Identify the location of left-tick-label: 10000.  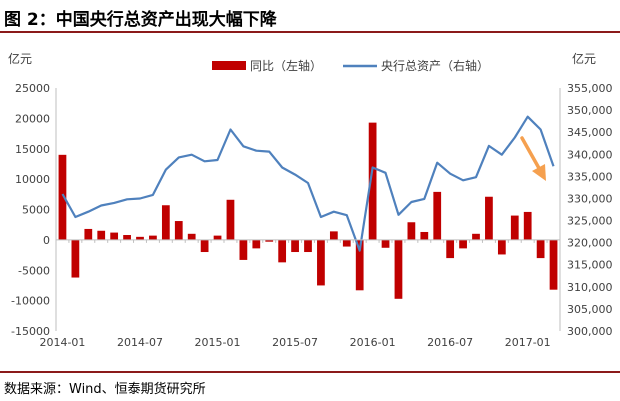
(32, 179).